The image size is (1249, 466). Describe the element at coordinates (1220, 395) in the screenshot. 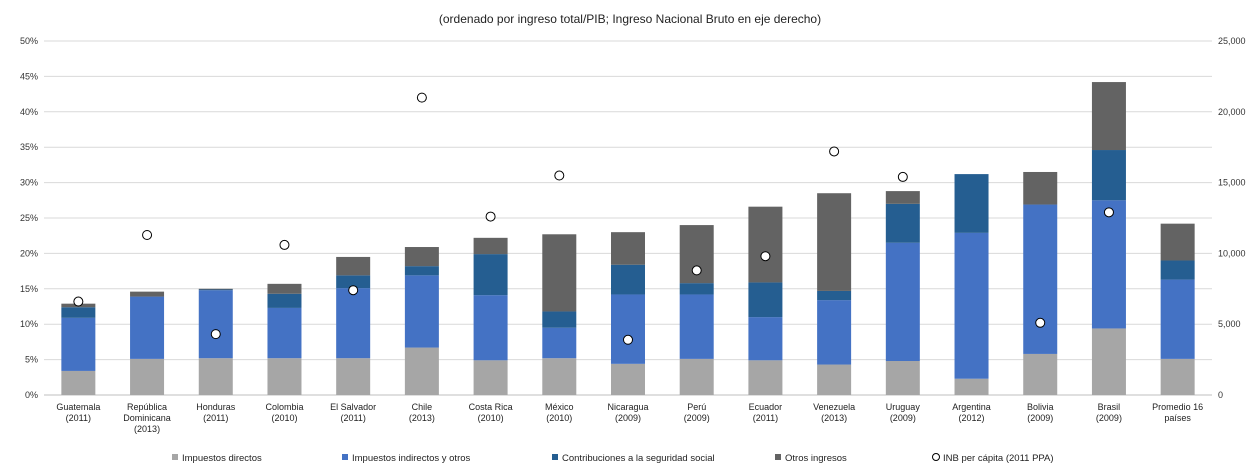

I see `right-tick-label: 0` at that location.